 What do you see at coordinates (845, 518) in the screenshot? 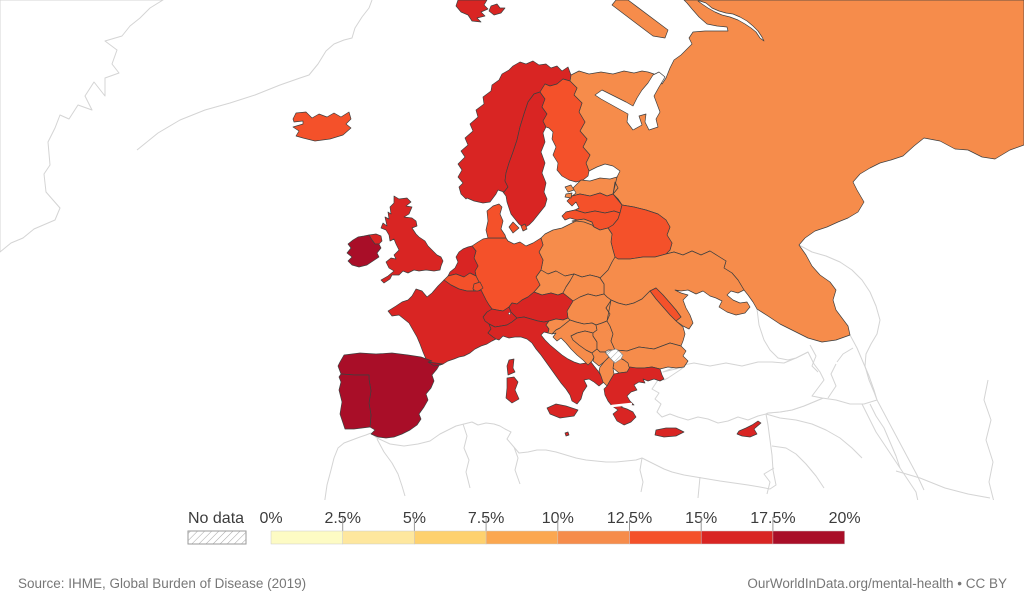
I see `svg-text: 20%` at bounding box center [845, 518].